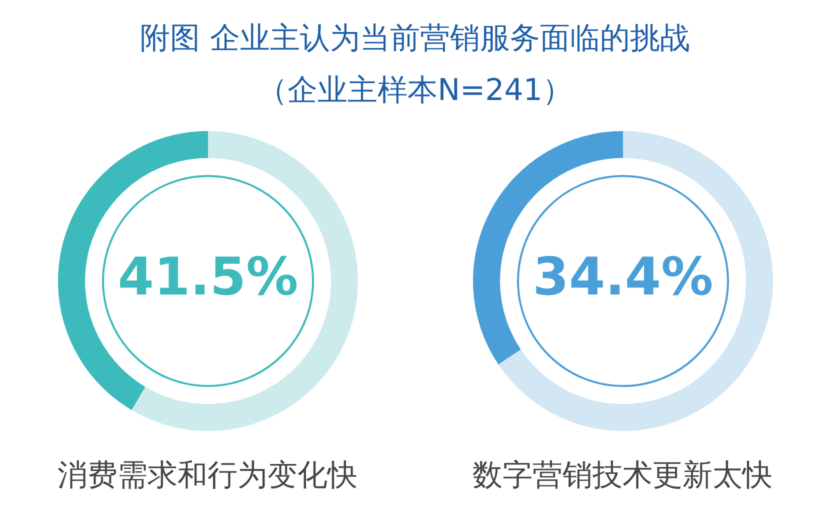  What do you see at coordinates (623, 278) in the screenshot?
I see `data-label: 34.4%` at bounding box center [623, 278].